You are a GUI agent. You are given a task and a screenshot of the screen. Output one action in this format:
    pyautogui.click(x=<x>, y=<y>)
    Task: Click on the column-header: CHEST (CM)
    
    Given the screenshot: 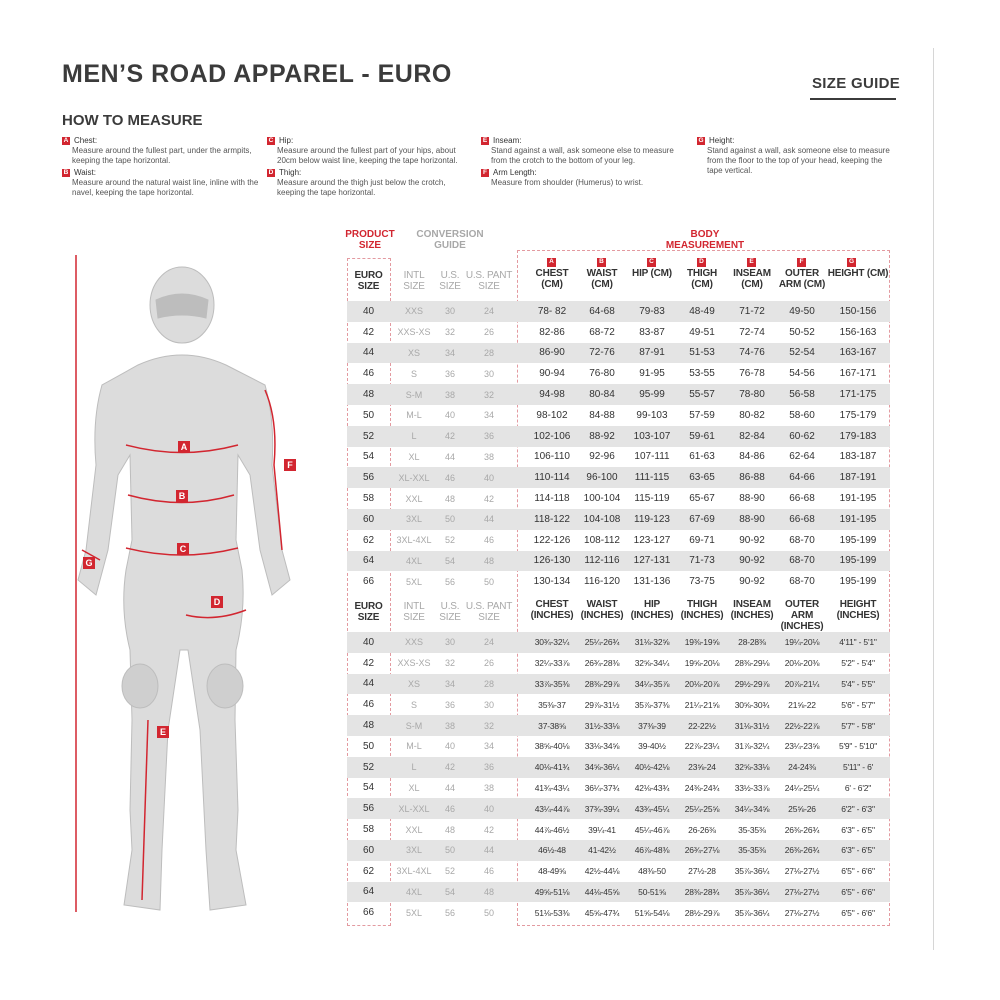 What is the action you would take?
    pyautogui.click(x=552, y=279)
    